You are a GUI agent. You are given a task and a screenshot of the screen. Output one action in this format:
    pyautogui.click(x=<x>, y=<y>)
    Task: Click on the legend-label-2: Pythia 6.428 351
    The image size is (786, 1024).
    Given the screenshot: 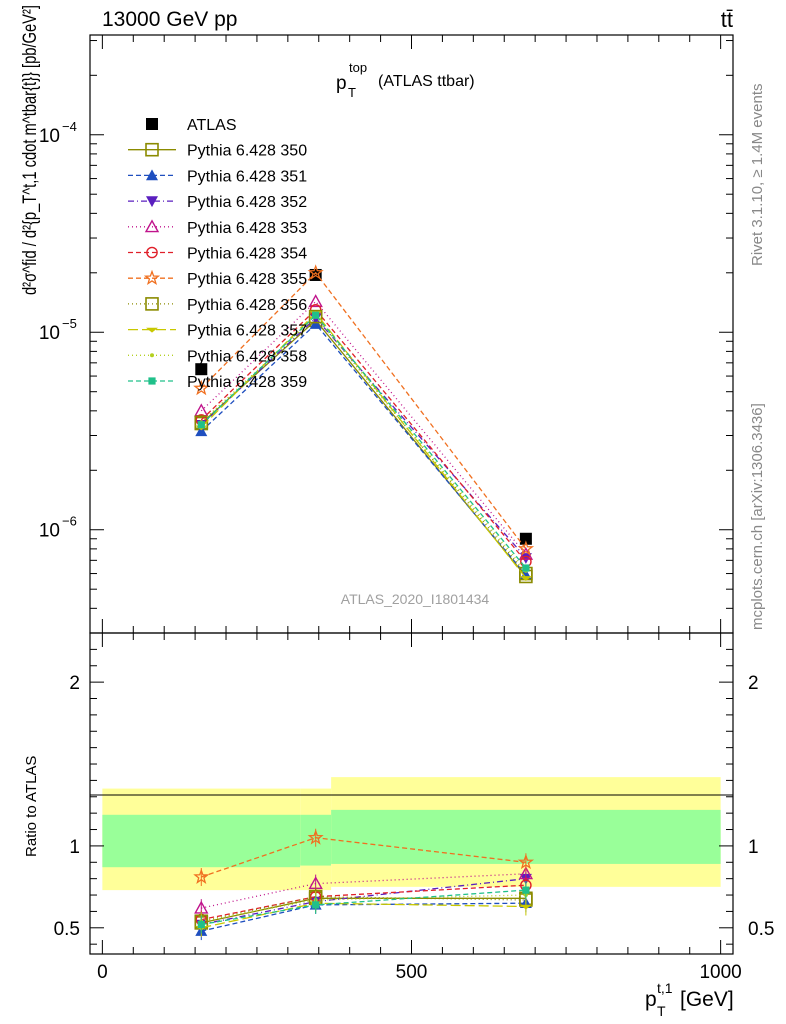 What is the action you would take?
    pyautogui.click(x=247, y=176)
    